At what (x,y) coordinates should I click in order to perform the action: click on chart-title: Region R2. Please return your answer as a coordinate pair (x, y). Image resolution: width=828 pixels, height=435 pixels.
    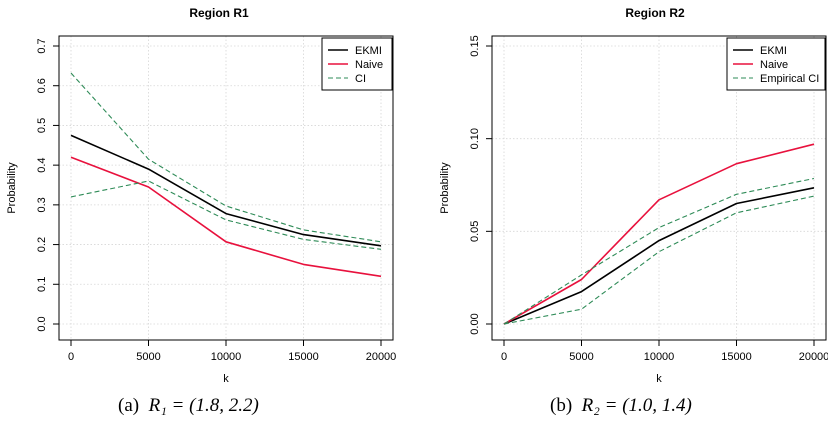
    Looking at the image, I should click on (655, 13).